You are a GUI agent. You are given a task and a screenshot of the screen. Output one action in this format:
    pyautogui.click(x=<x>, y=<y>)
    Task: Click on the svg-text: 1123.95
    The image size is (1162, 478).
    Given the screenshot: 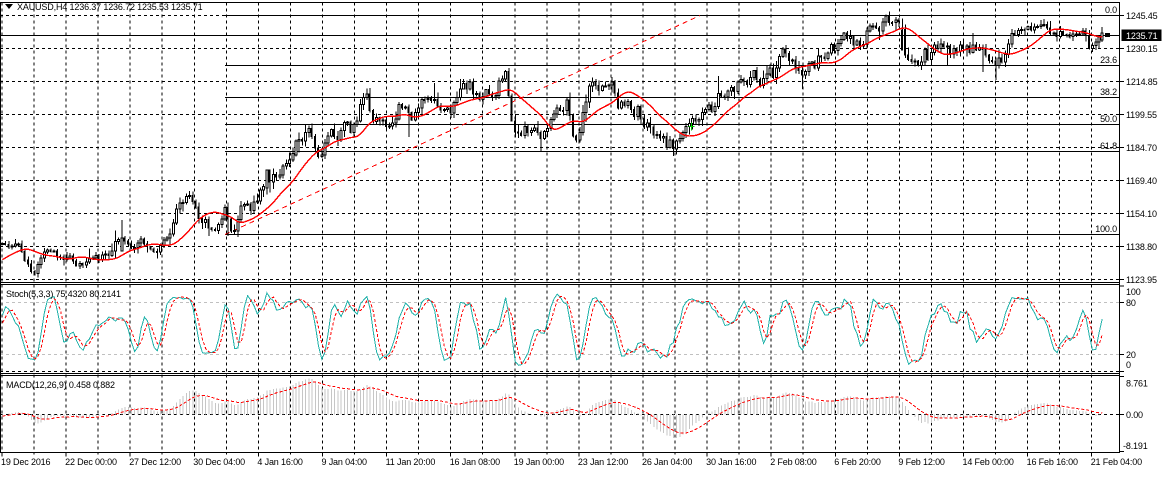 What is the action you would take?
    pyautogui.click(x=1141, y=280)
    